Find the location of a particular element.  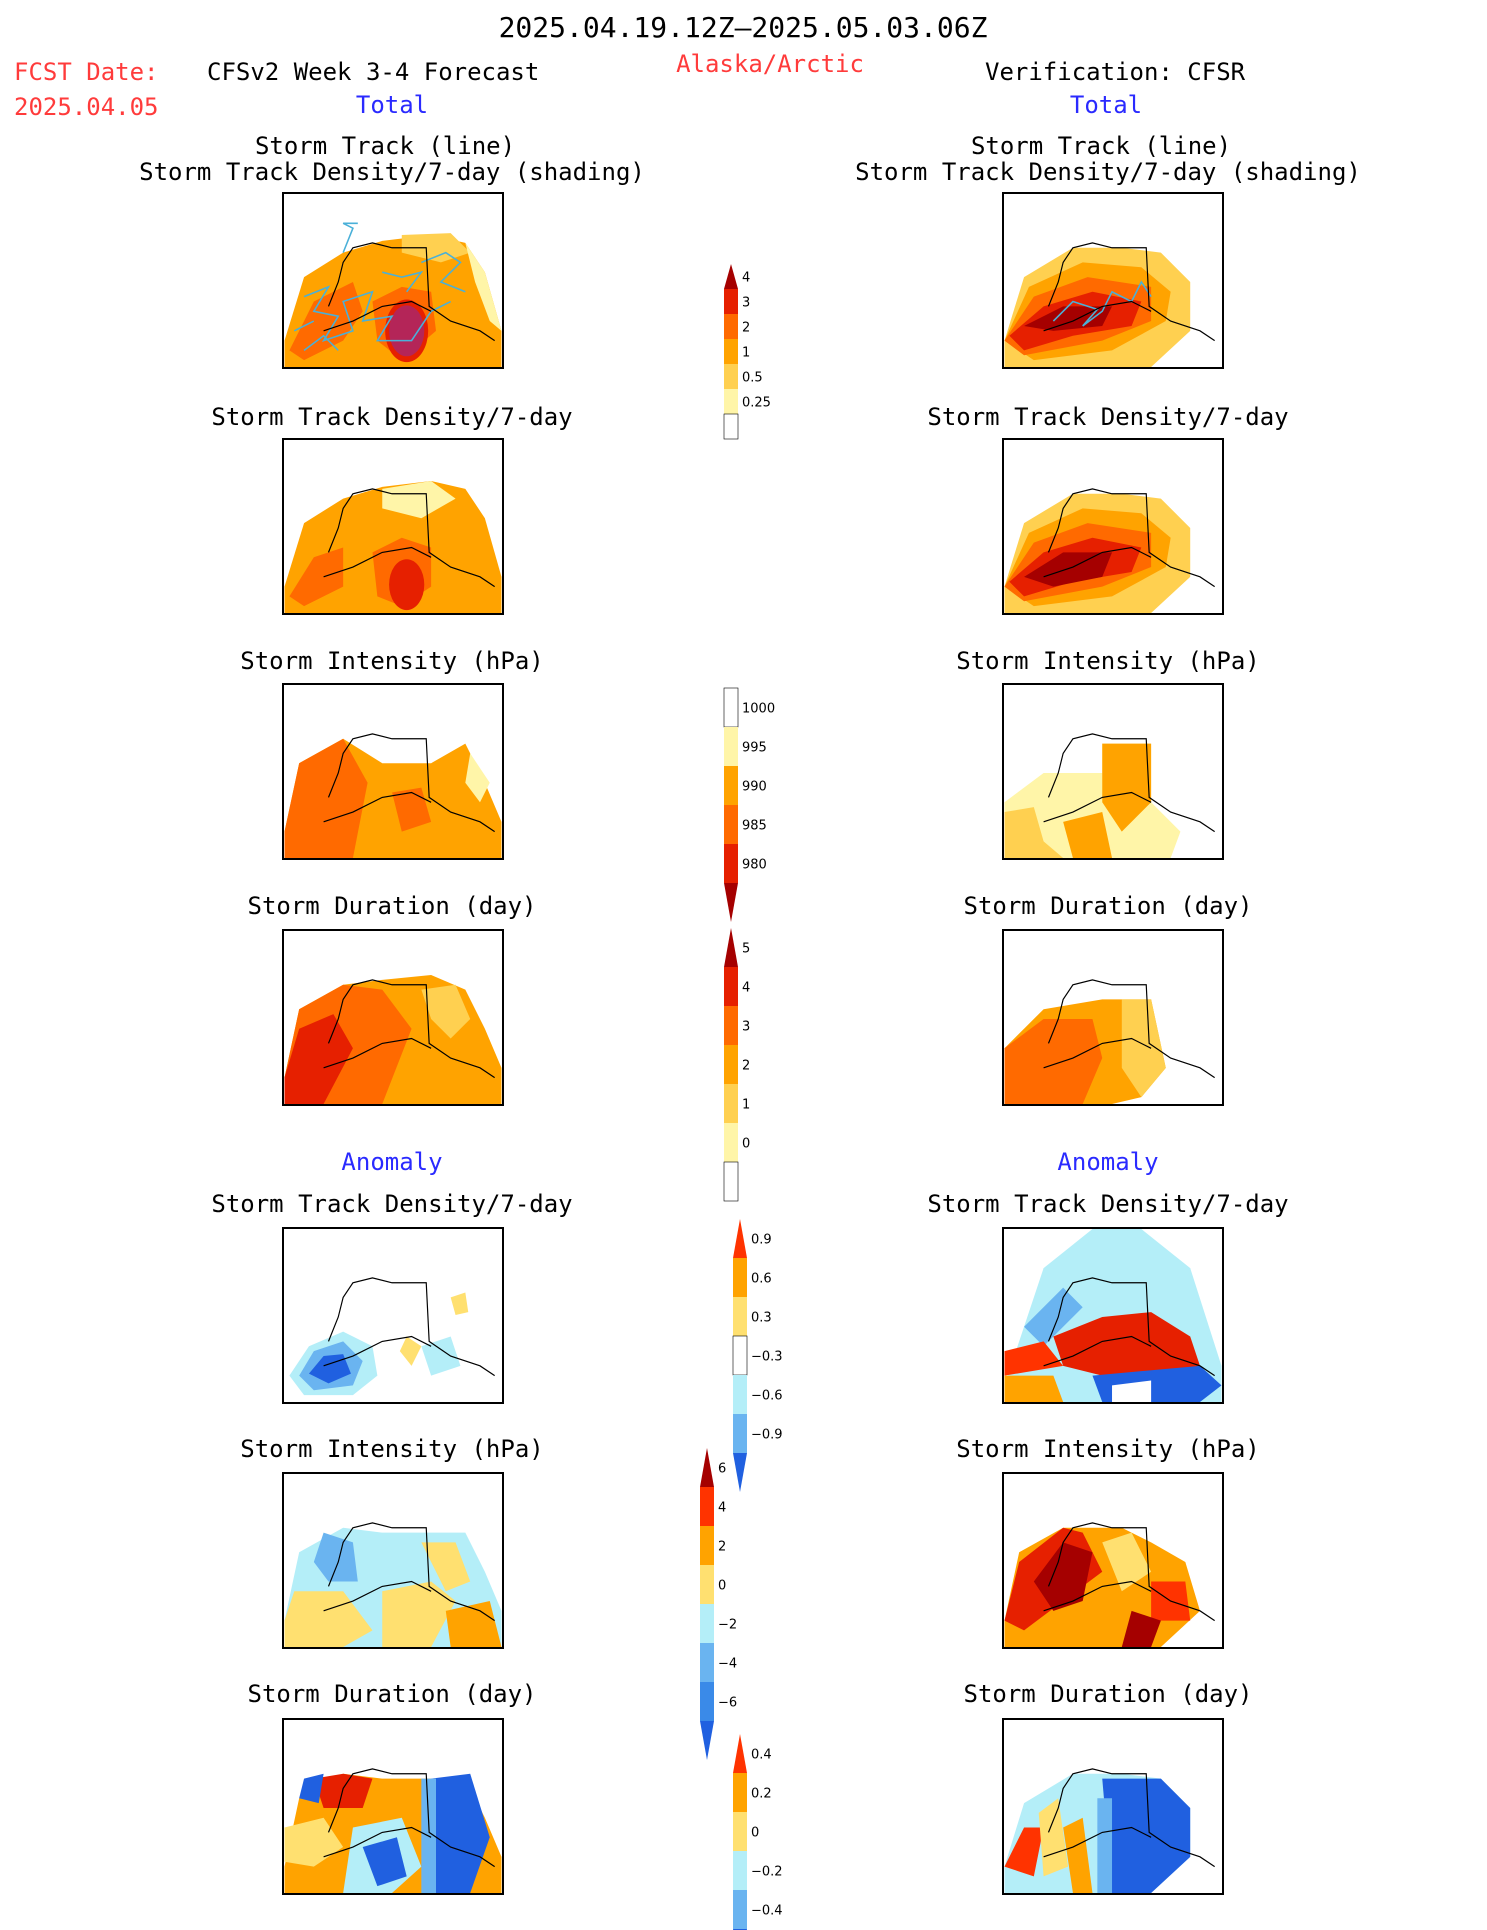

colorbar-duration-total: 5 4 3 2 1 0 is located at coordinates (753, 1046).